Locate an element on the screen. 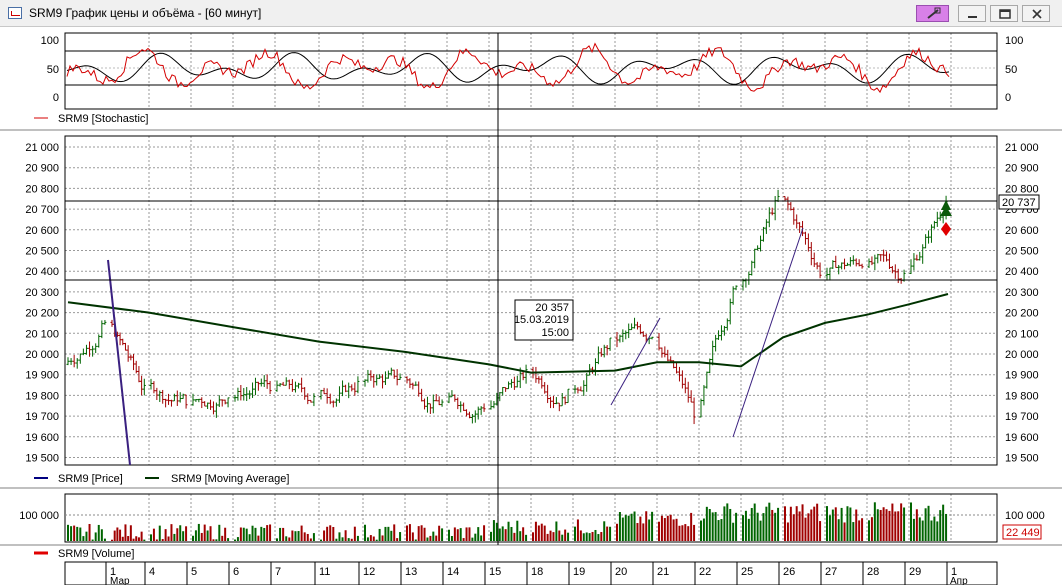  close-icon is located at coordinates (1037, 14).